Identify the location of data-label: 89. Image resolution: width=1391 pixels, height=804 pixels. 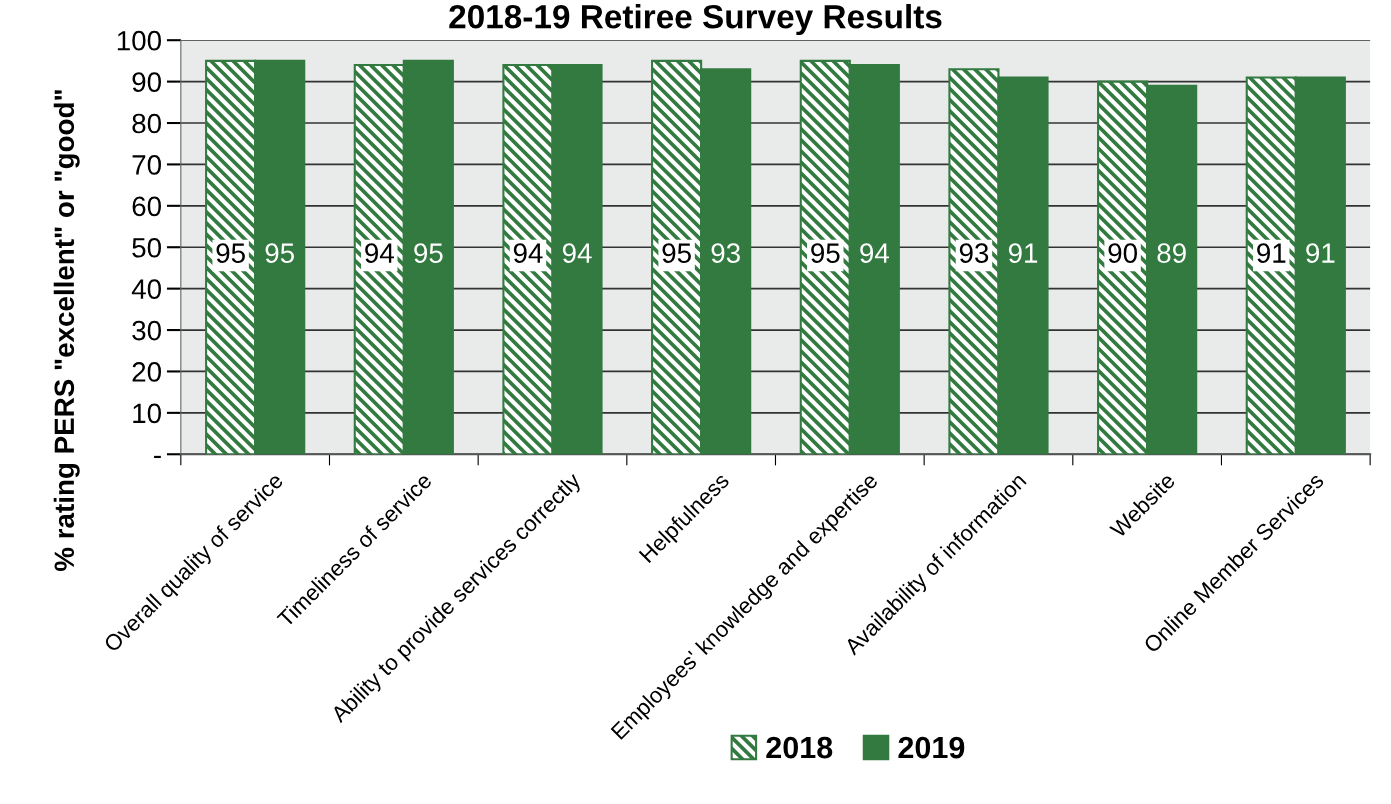
(1171, 253).